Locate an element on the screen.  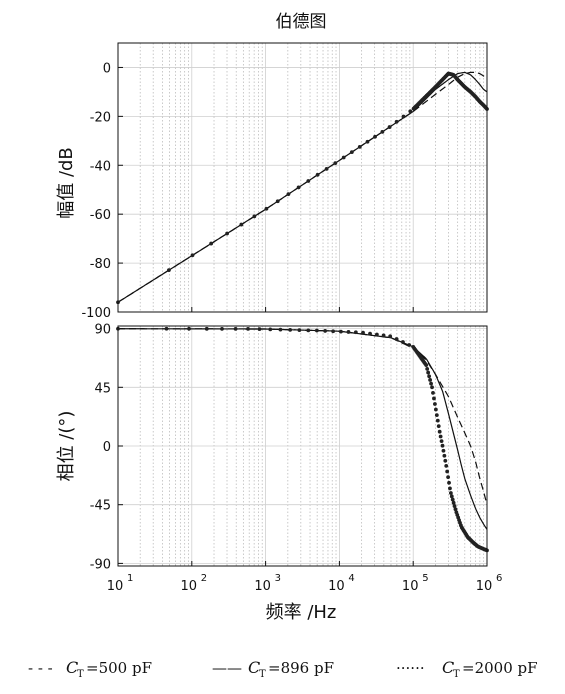
x-tick-exponent: 6 is located at coordinates (499, 578).